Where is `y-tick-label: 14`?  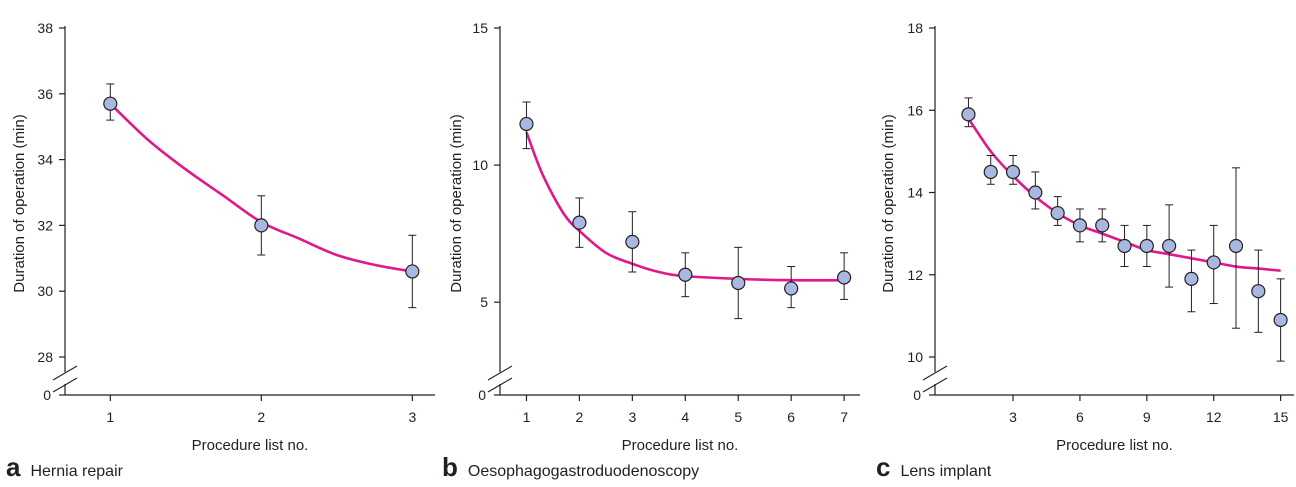 y-tick-label: 14 is located at coordinates (915, 193).